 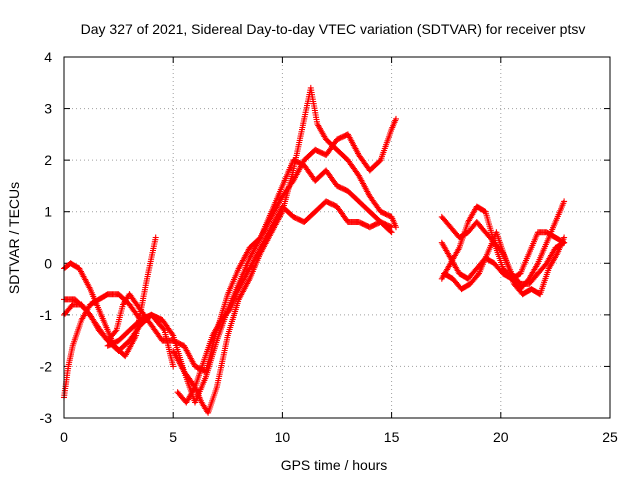 I want to click on x-tick-label: 10, so click(x=283, y=437).